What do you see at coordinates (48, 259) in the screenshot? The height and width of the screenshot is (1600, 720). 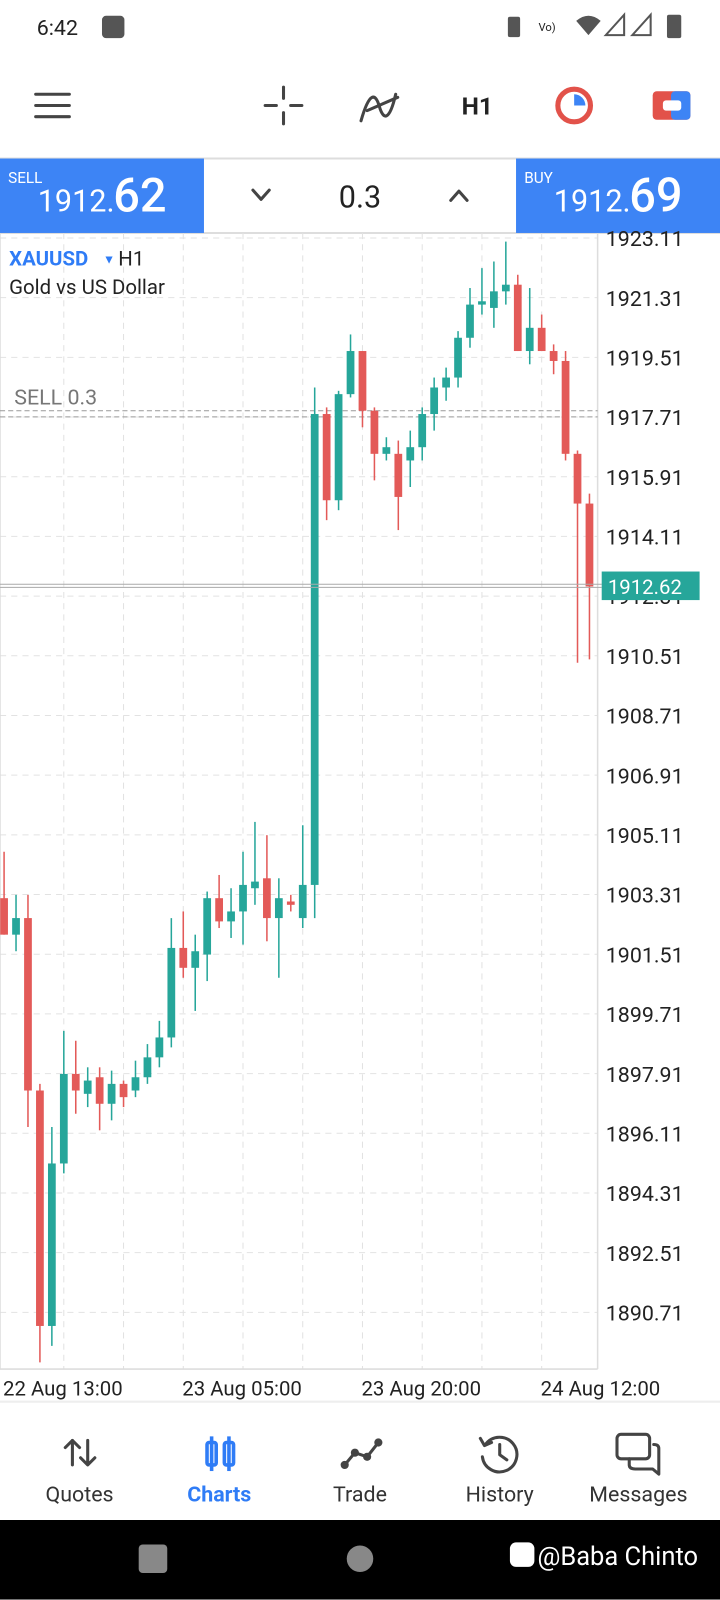 I see `symbol: XAUUSD` at bounding box center [48, 259].